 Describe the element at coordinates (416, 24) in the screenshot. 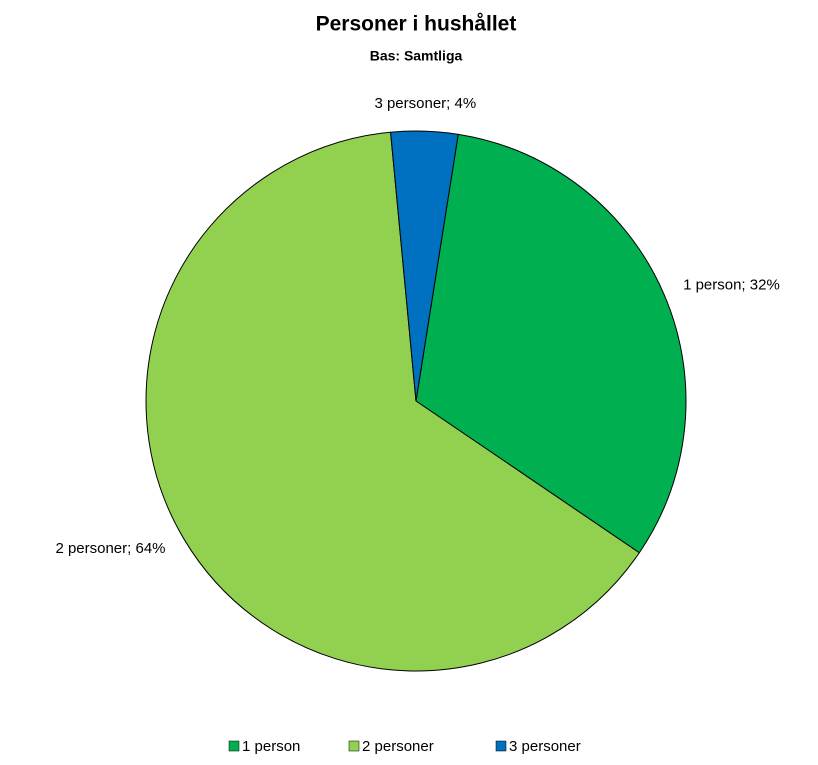

I see `chart-title: Personer i hushållet` at that location.